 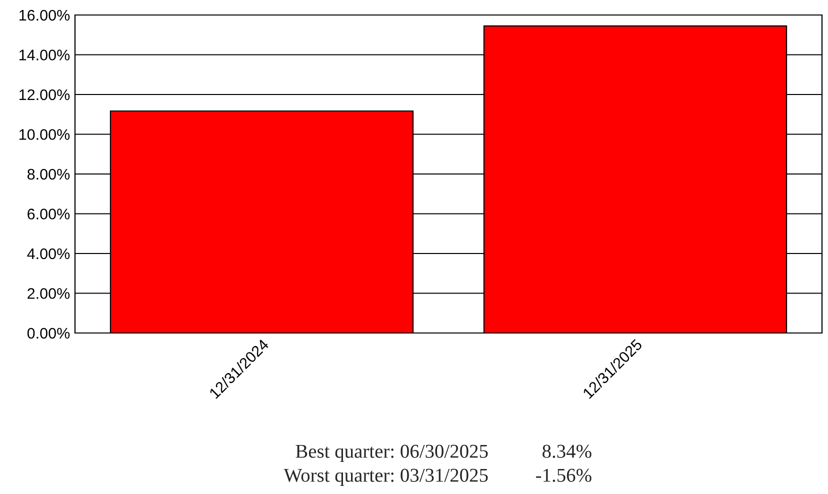 I want to click on y-tick-label: 14.00%, so click(x=44, y=55).